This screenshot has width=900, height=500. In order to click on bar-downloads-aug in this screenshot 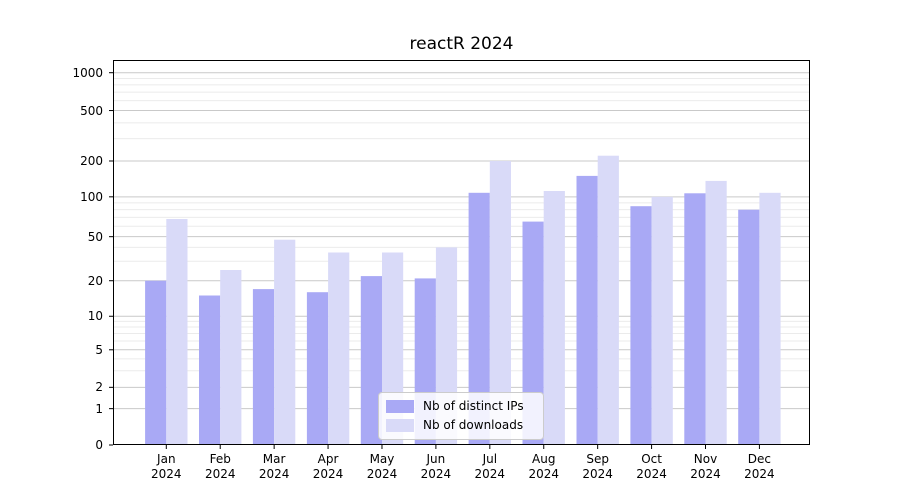, I will do `click(554, 318)`.